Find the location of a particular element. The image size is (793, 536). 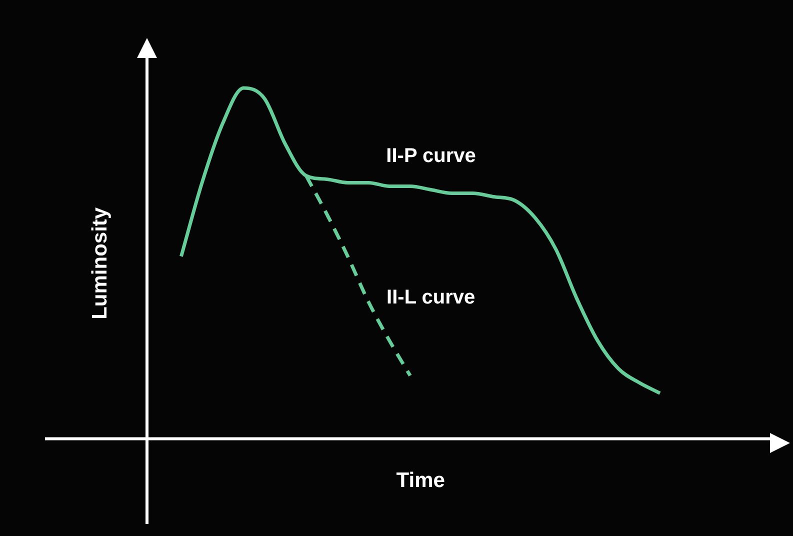

series-label: II-L curve is located at coordinates (431, 297).